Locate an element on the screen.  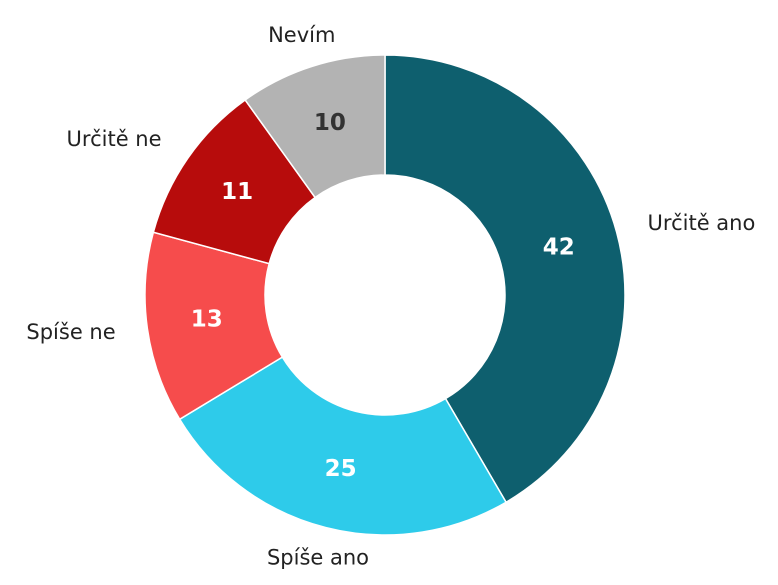
category-label: Nevím is located at coordinates (301, 35).